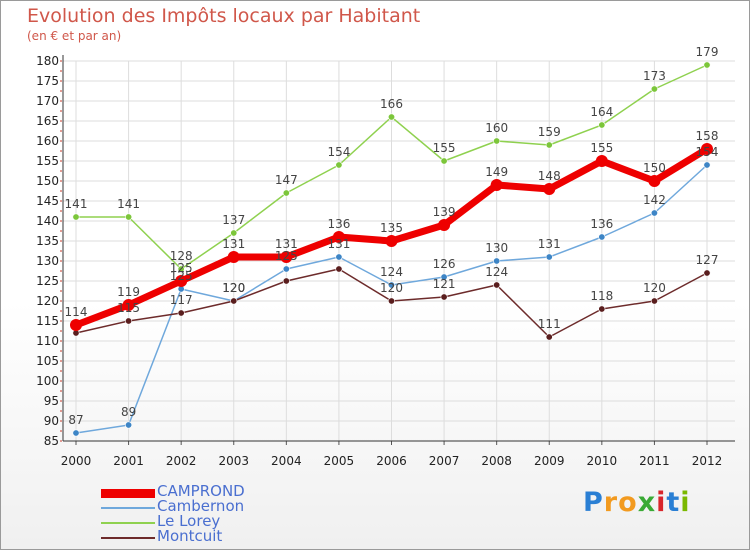 Image resolution: width=750 pixels, height=550 pixels. What do you see at coordinates (51, 421) in the screenshot?
I see `y-tick-label: 90` at bounding box center [51, 421].